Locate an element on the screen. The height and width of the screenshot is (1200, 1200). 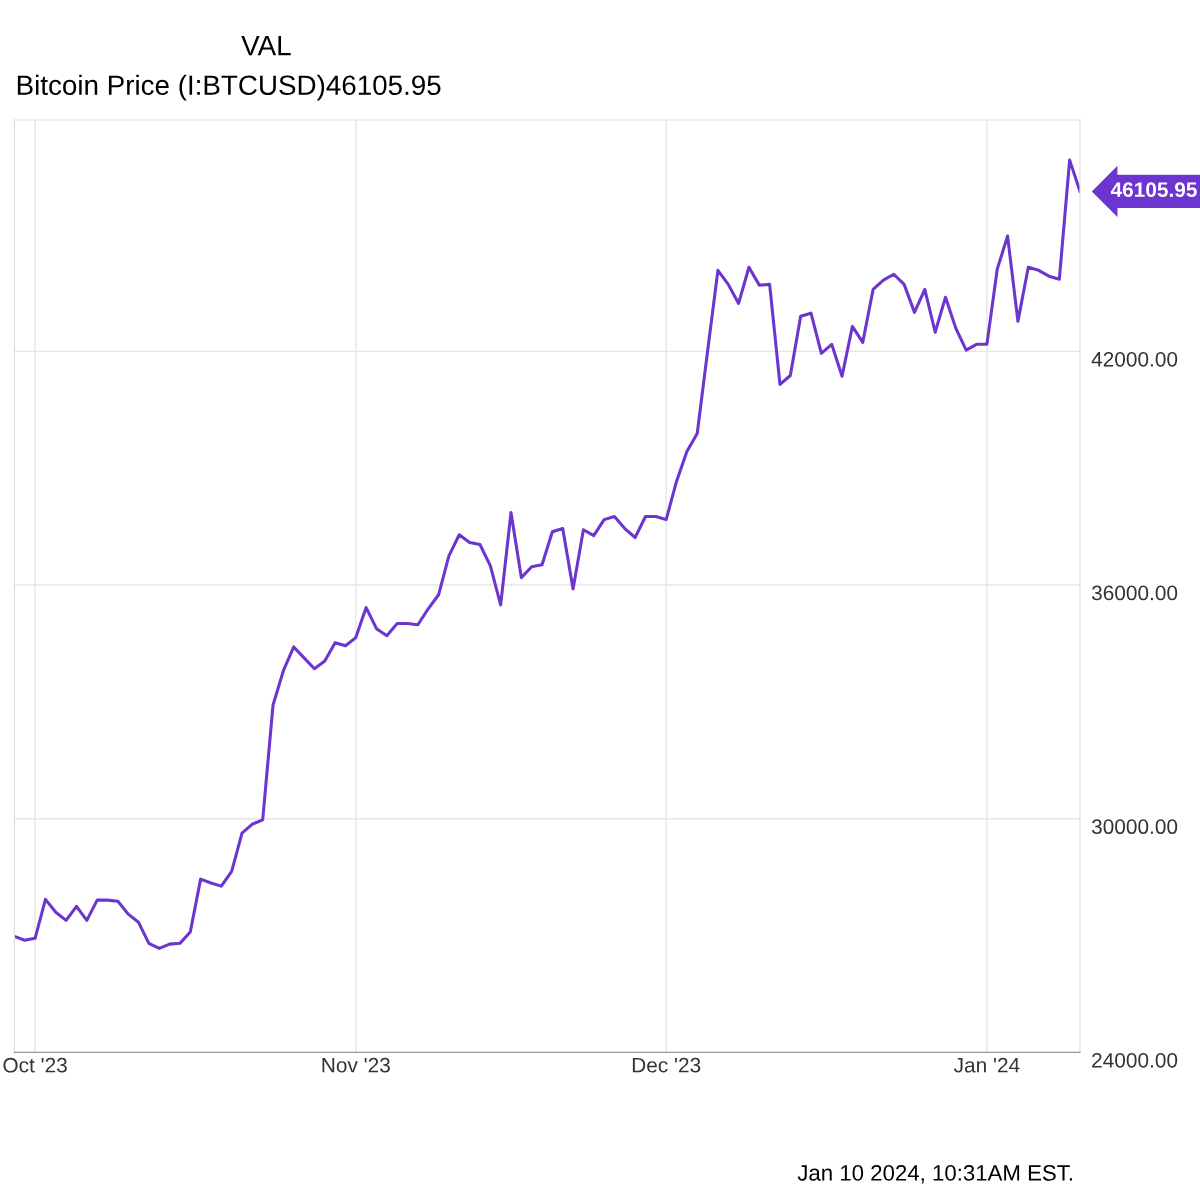
y-tick-label: 24000.00 is located at coordinates (1135, 1060).